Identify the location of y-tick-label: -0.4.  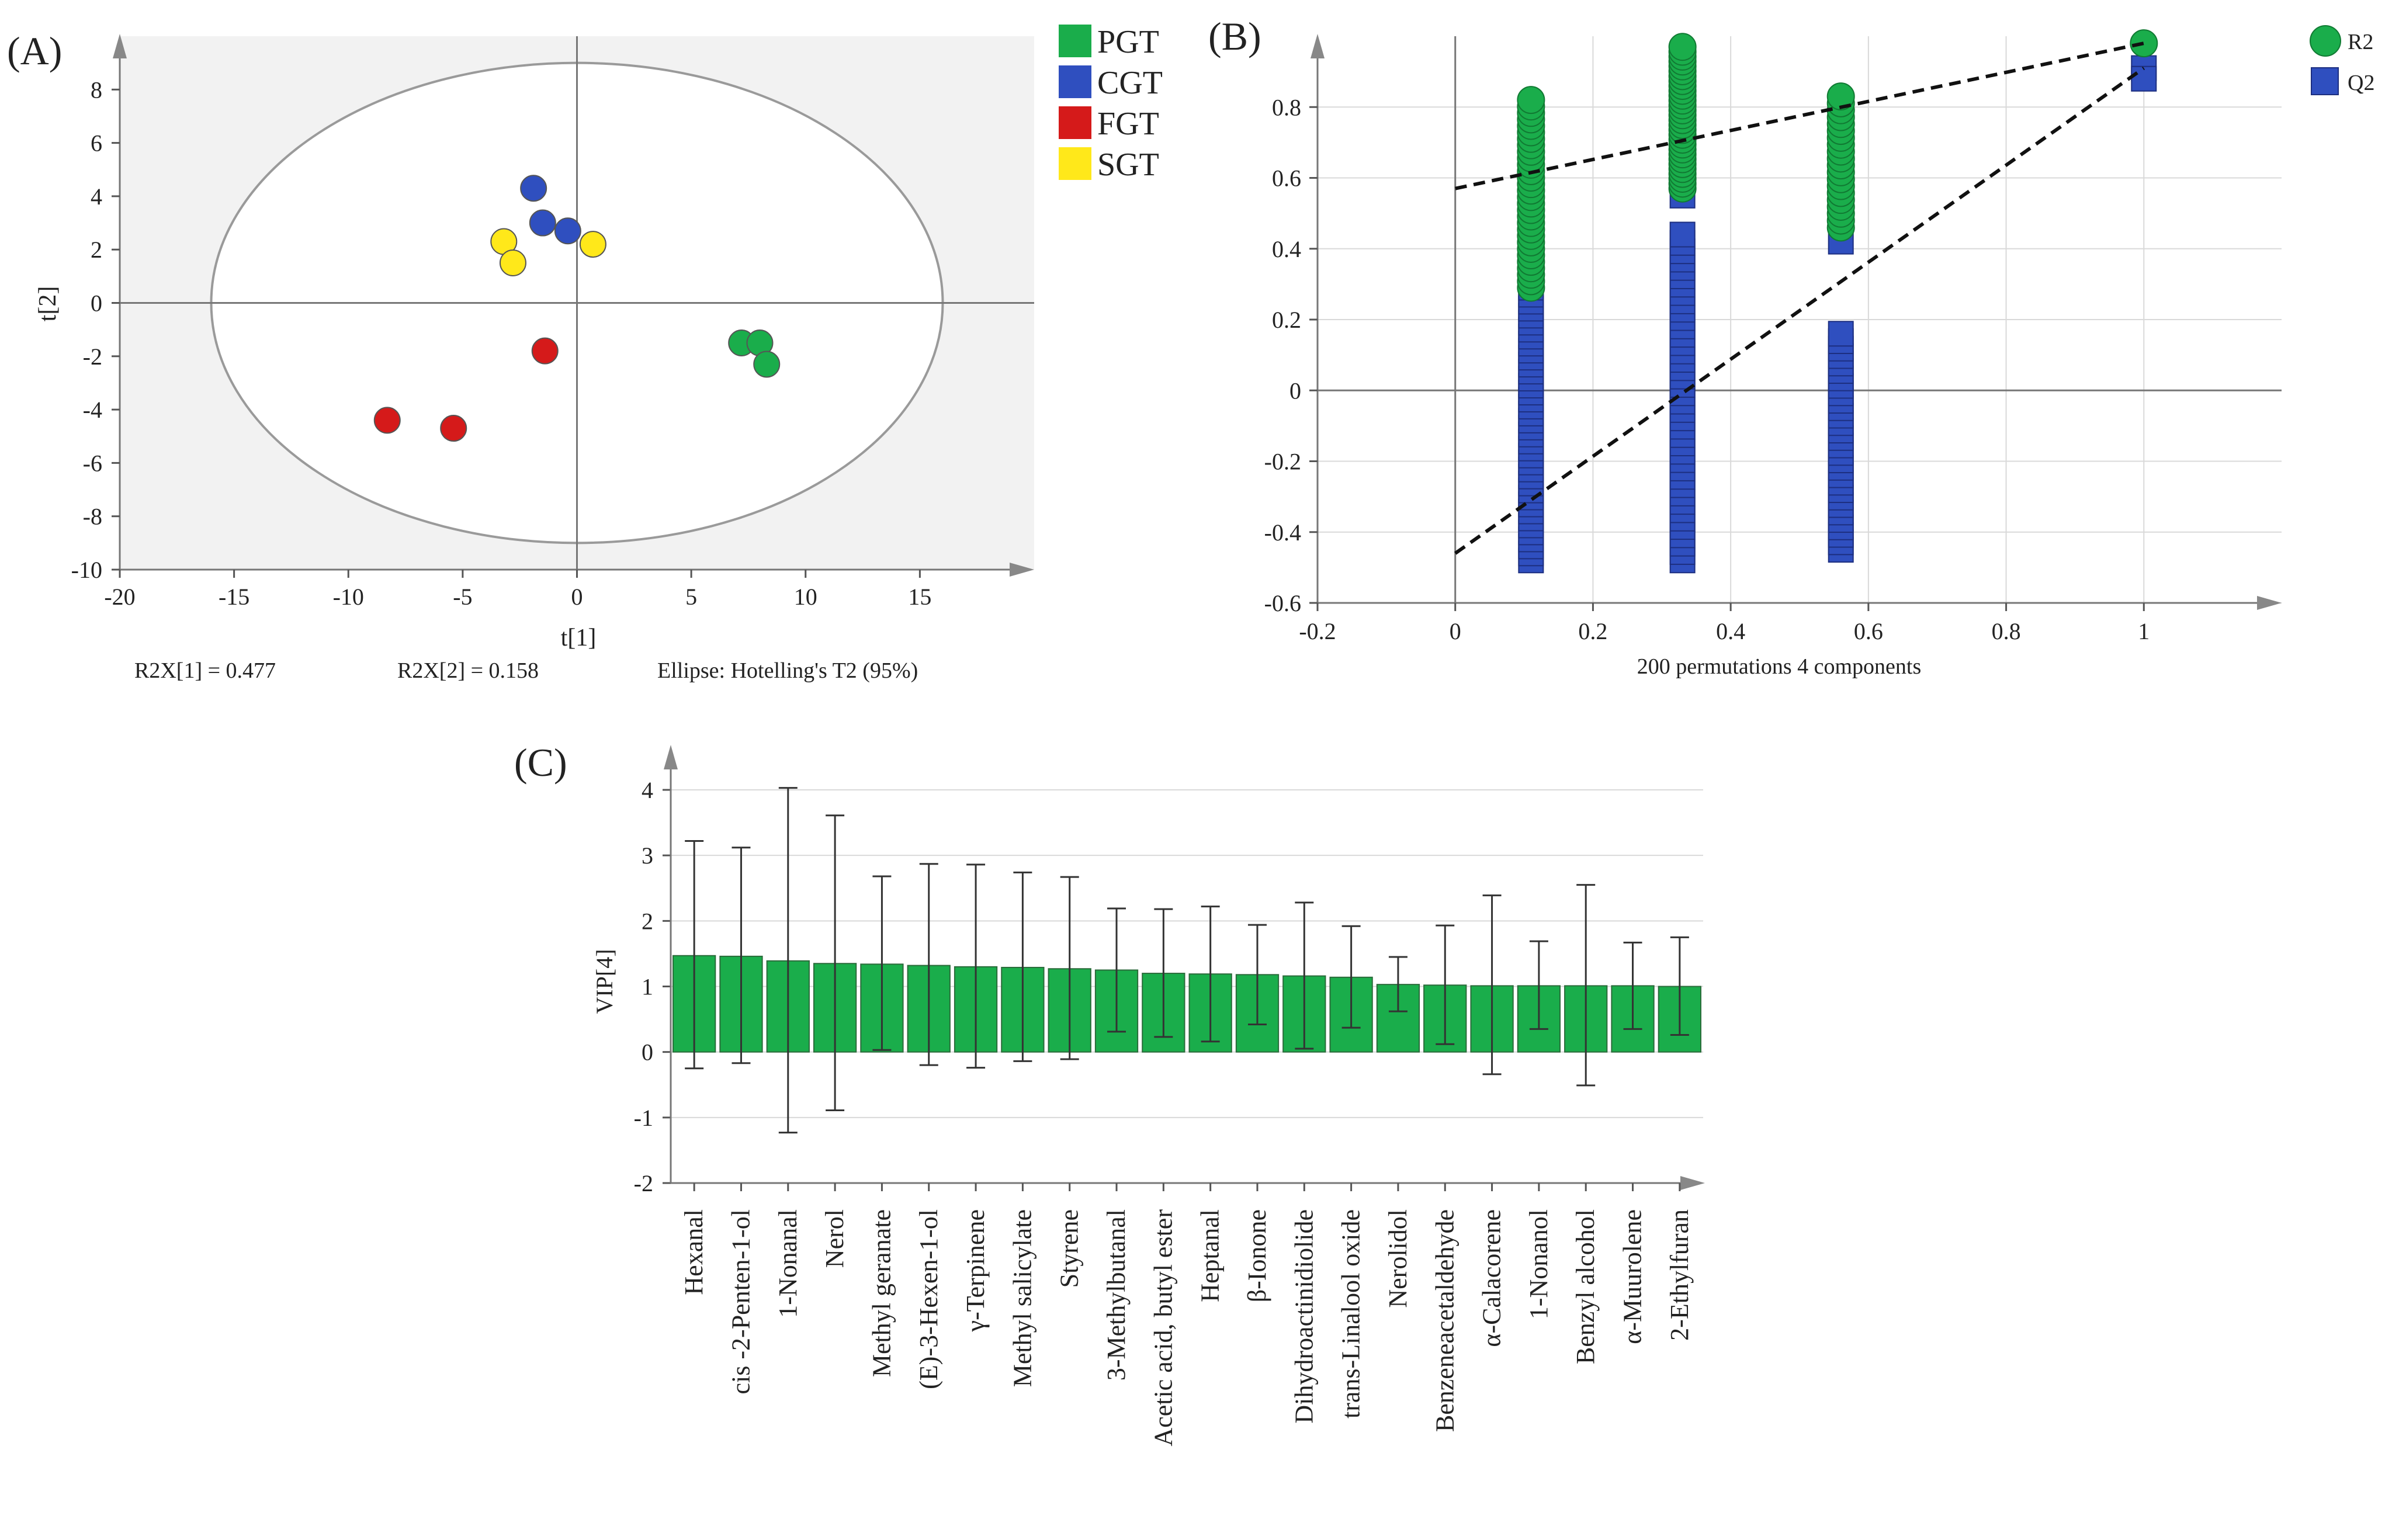
(1282, 532).